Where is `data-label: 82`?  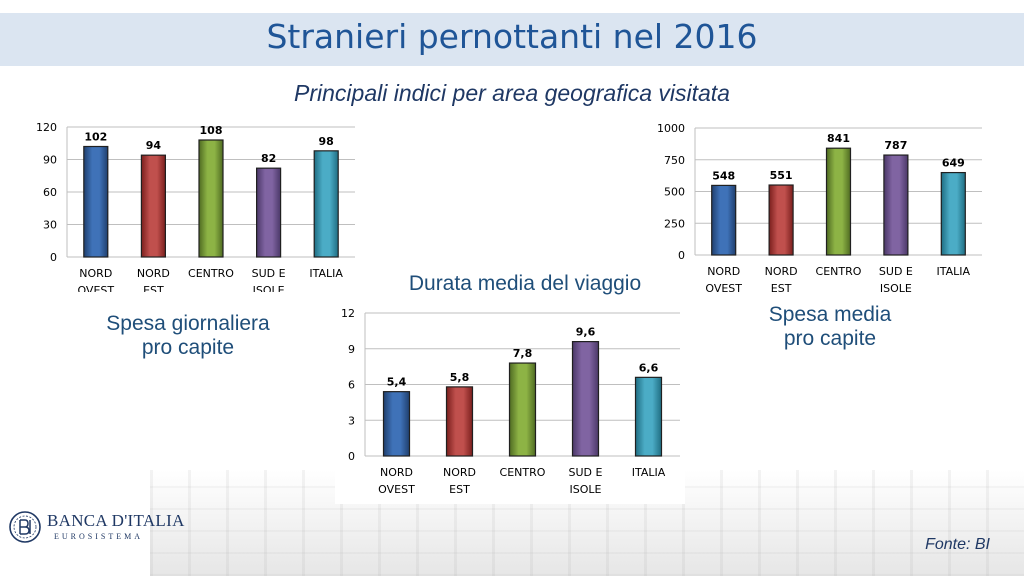 data-label: 82 is located at coordinates (268, 158).